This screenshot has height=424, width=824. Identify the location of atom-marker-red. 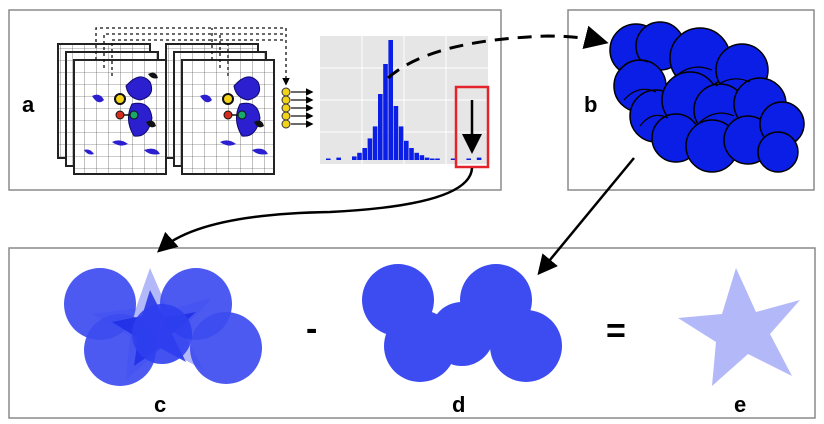
(120, 115).